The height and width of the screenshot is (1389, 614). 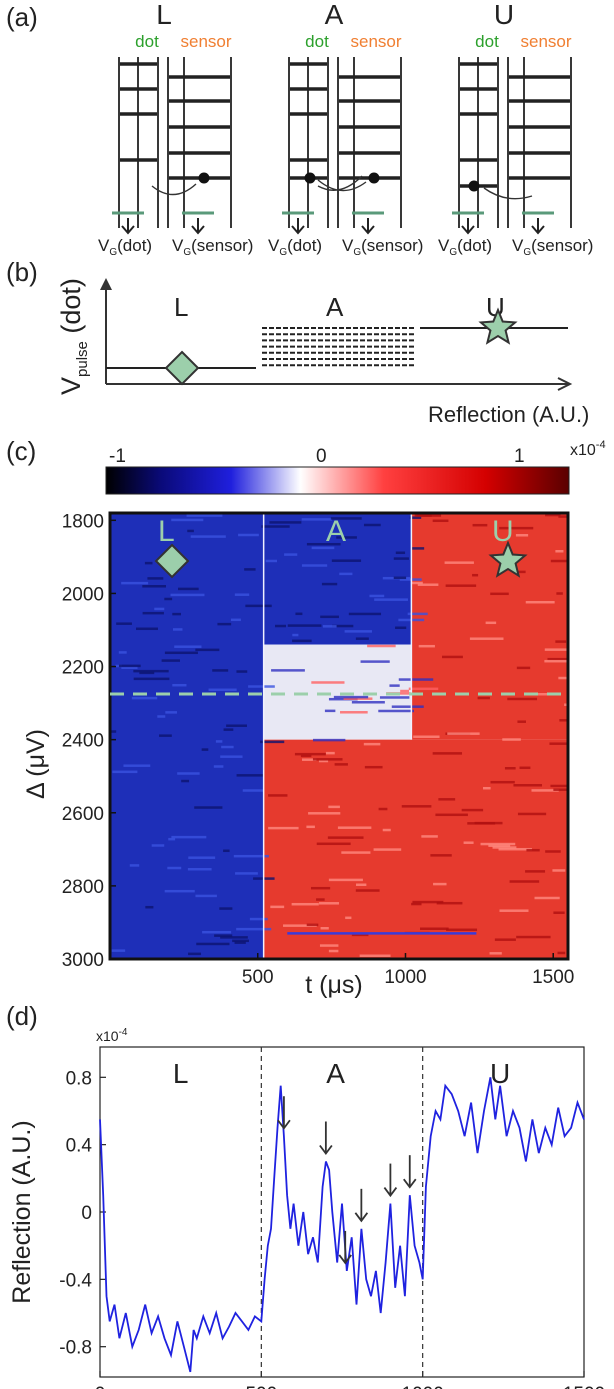 What do you see at coordinates (584, 1386) in the screenshot?
I see `d-x-tick-label: 1500` at bounding box center [584, 1386].